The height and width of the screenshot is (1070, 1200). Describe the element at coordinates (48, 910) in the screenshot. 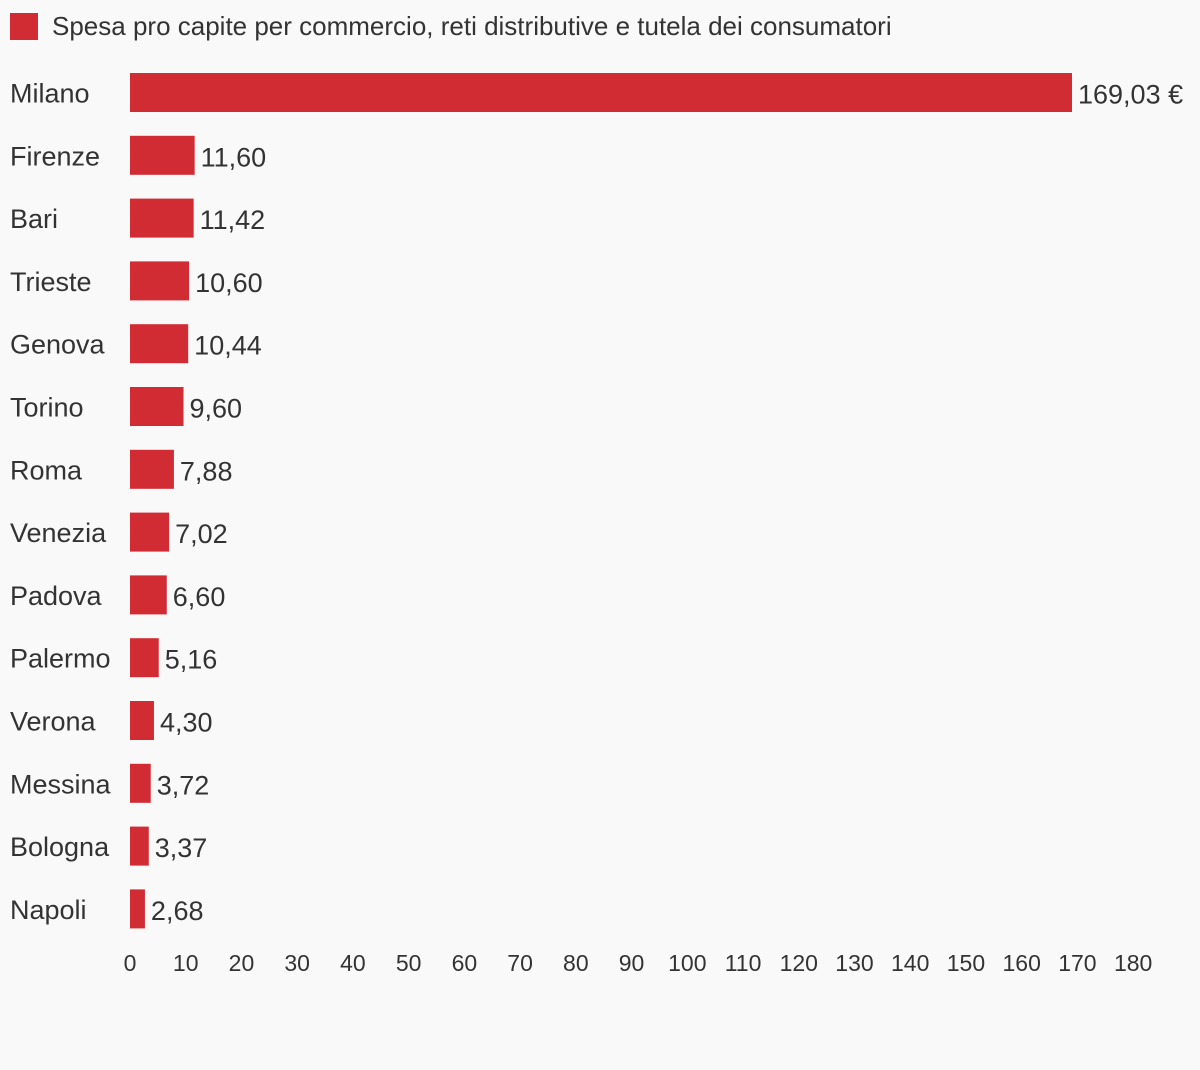

I see `category-label: Napoli` at that location.